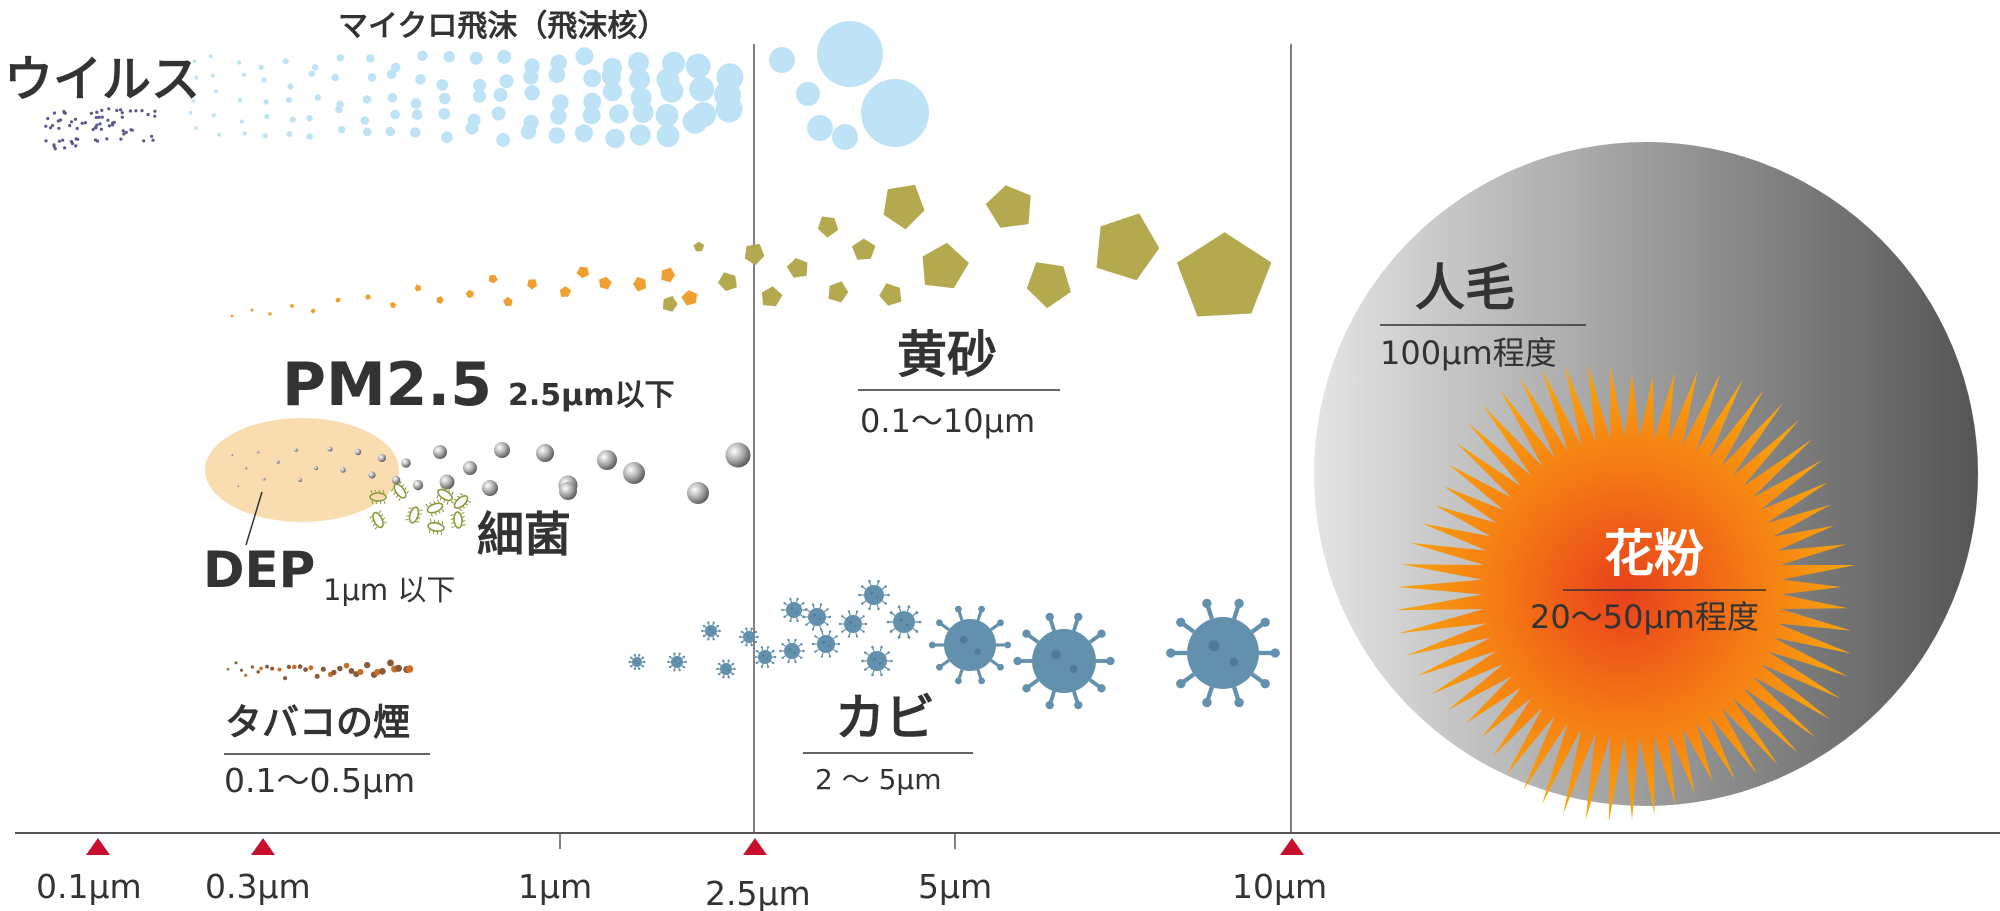 The image size is (2000, 911). What do you see at coordinates (885, 718) in the screenshot?
I see `mold-label: カビ` at bounding box center [885, 718].